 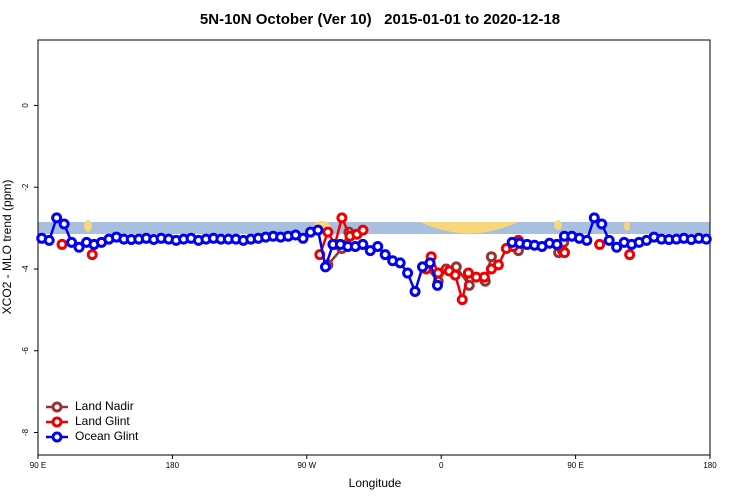 I want to click on x-tick-label: 0, so click(x=441, y=465).